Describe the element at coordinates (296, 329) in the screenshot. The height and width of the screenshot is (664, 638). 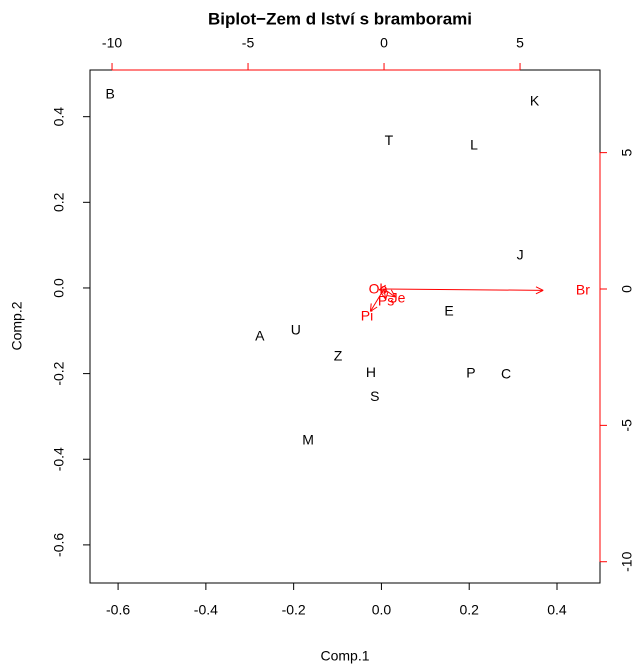
I see `point-label: U` at that location.